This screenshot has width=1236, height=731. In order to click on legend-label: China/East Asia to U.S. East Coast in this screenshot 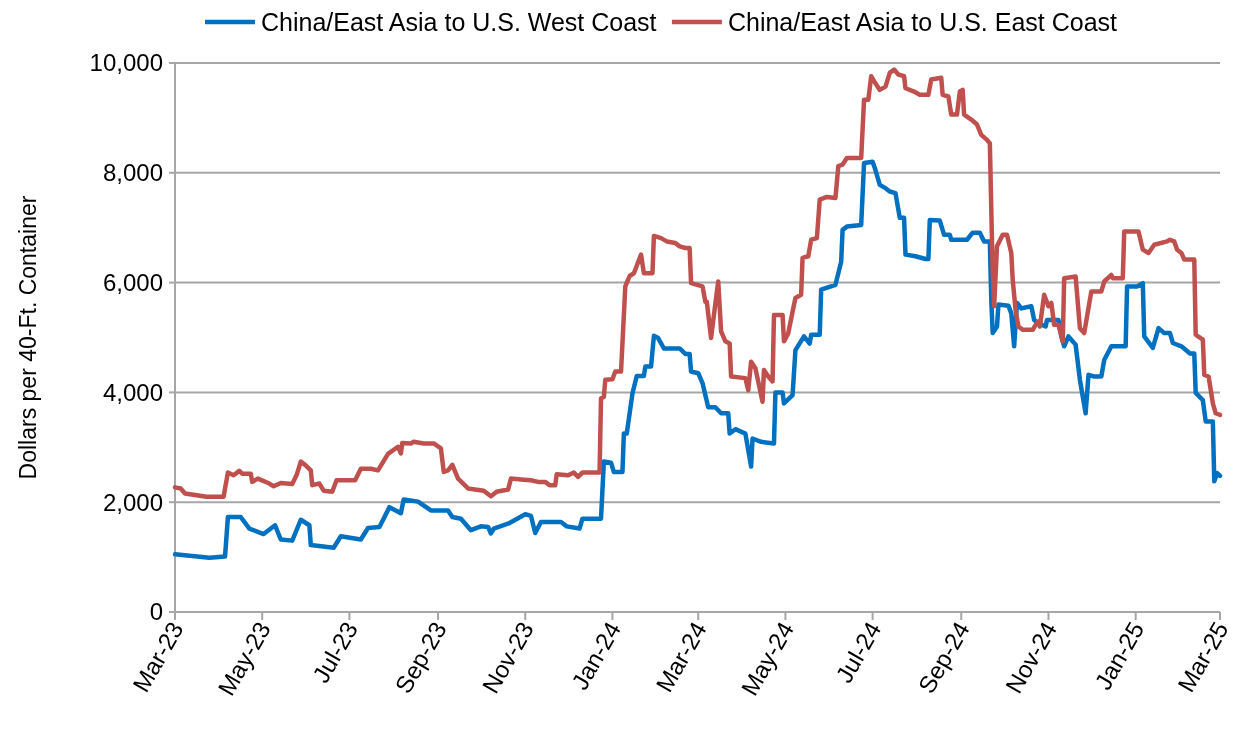, I will do `click(922, 21)`.